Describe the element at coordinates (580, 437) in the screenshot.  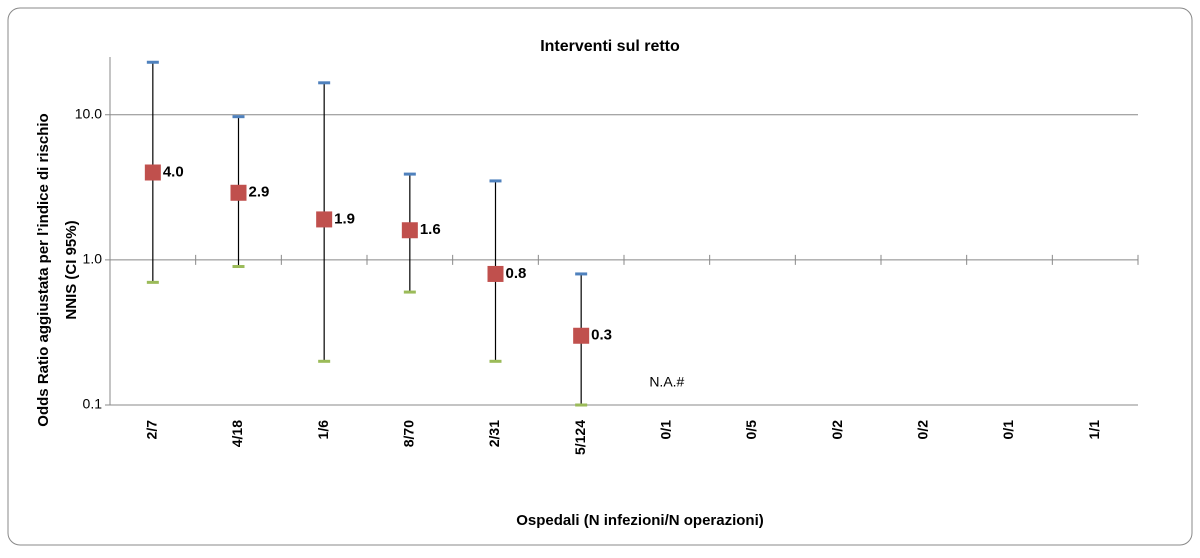
I see `x-tick-label: 5/124` at that location.